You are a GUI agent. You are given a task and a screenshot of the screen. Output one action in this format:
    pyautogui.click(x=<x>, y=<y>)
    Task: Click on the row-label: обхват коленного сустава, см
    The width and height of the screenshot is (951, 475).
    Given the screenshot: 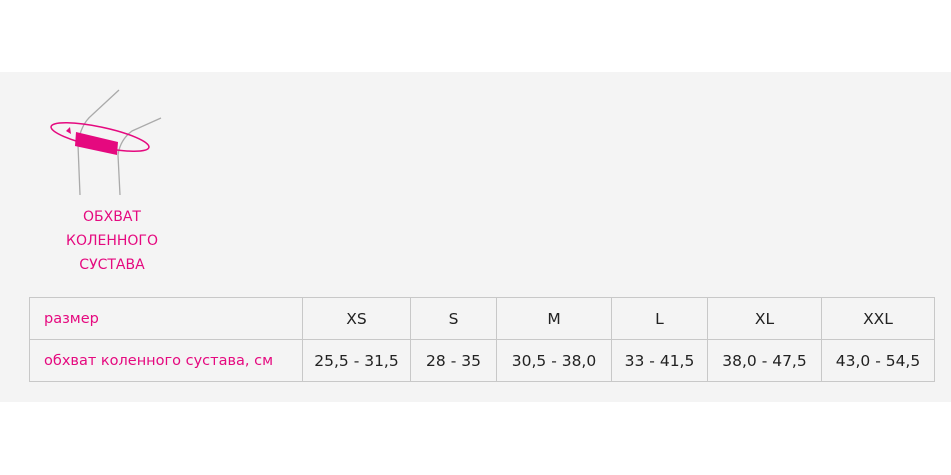 What is the action you would take?
    pyautogui.click(x=166, y=360)
    